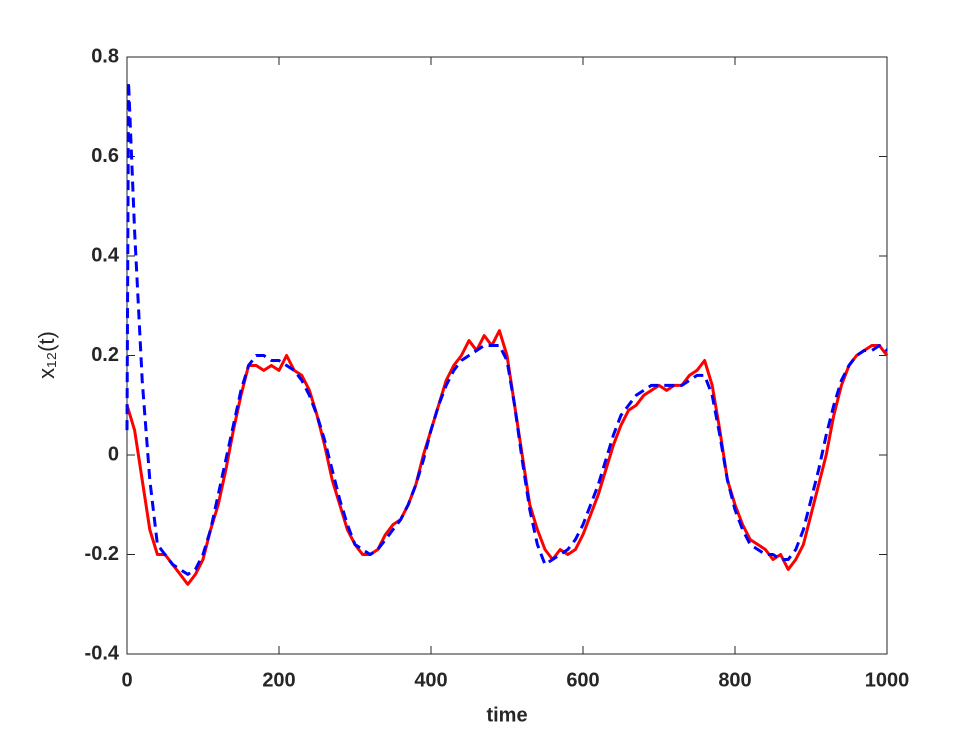  I want to click on y-tick-label: 0.8, so click(105, 56).